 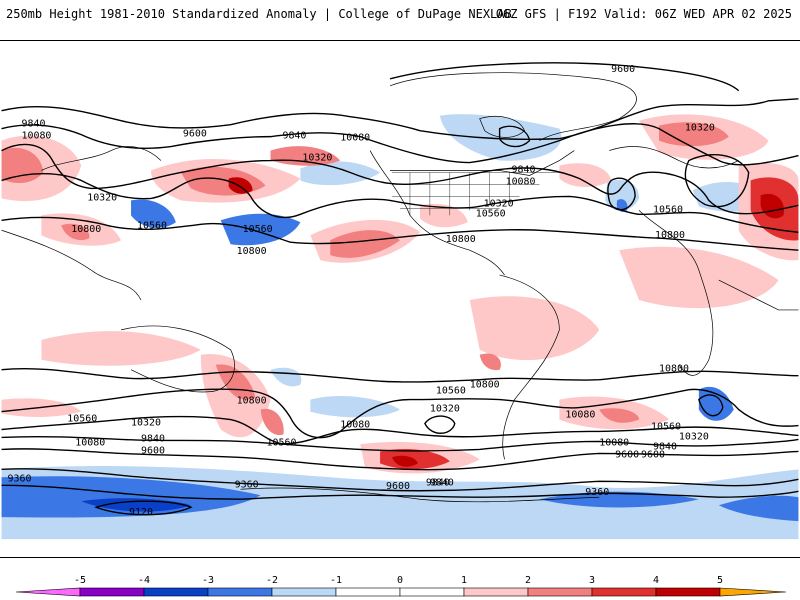 I want to click on colorbar-tick-label: 0, so click(x=400, y=580).